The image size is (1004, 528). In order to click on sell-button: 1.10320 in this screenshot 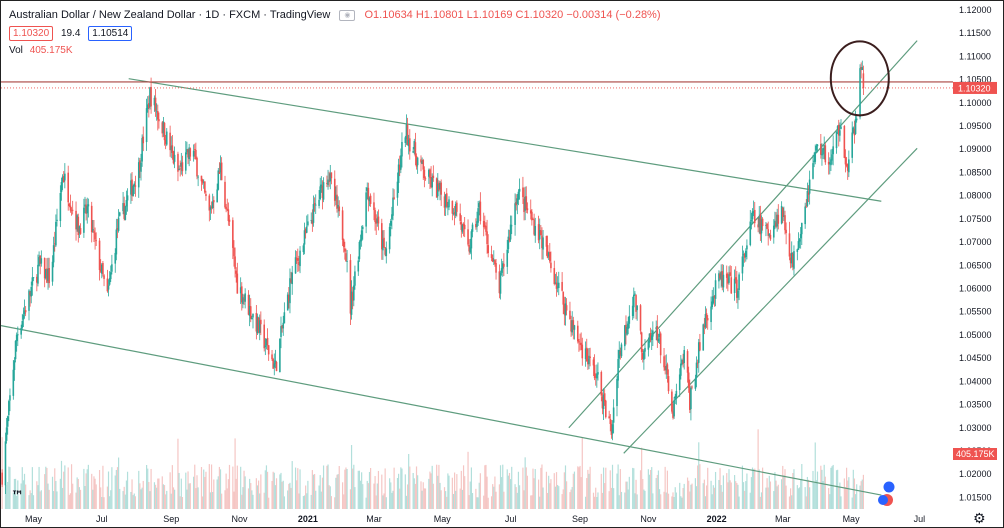, I will do `click(31, 33)`.